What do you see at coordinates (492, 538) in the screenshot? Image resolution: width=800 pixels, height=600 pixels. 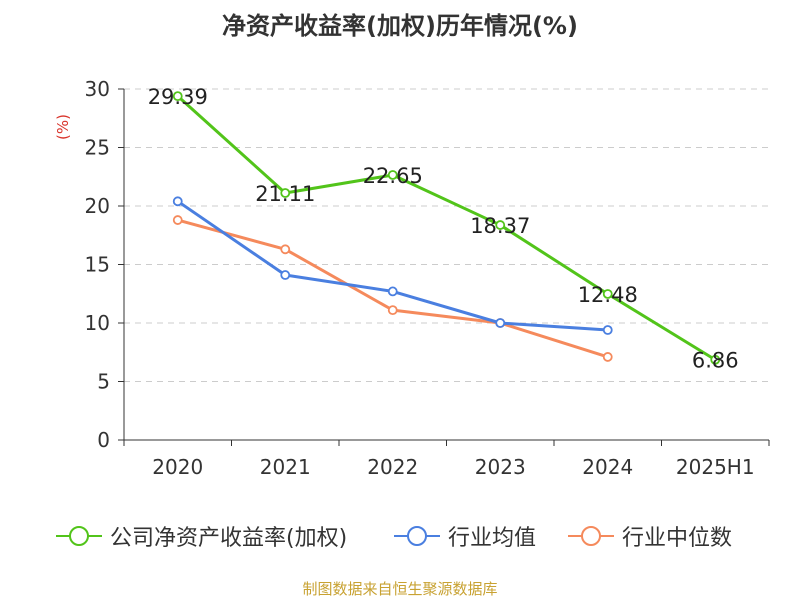 I see `legend-label: 行业均值` at bounding box center [492, 538].